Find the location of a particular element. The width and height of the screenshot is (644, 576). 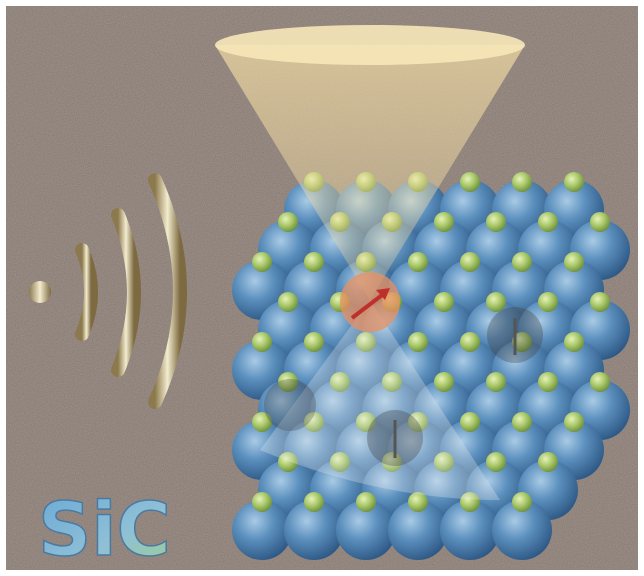

cone-top is located at coordinates (370, 45).